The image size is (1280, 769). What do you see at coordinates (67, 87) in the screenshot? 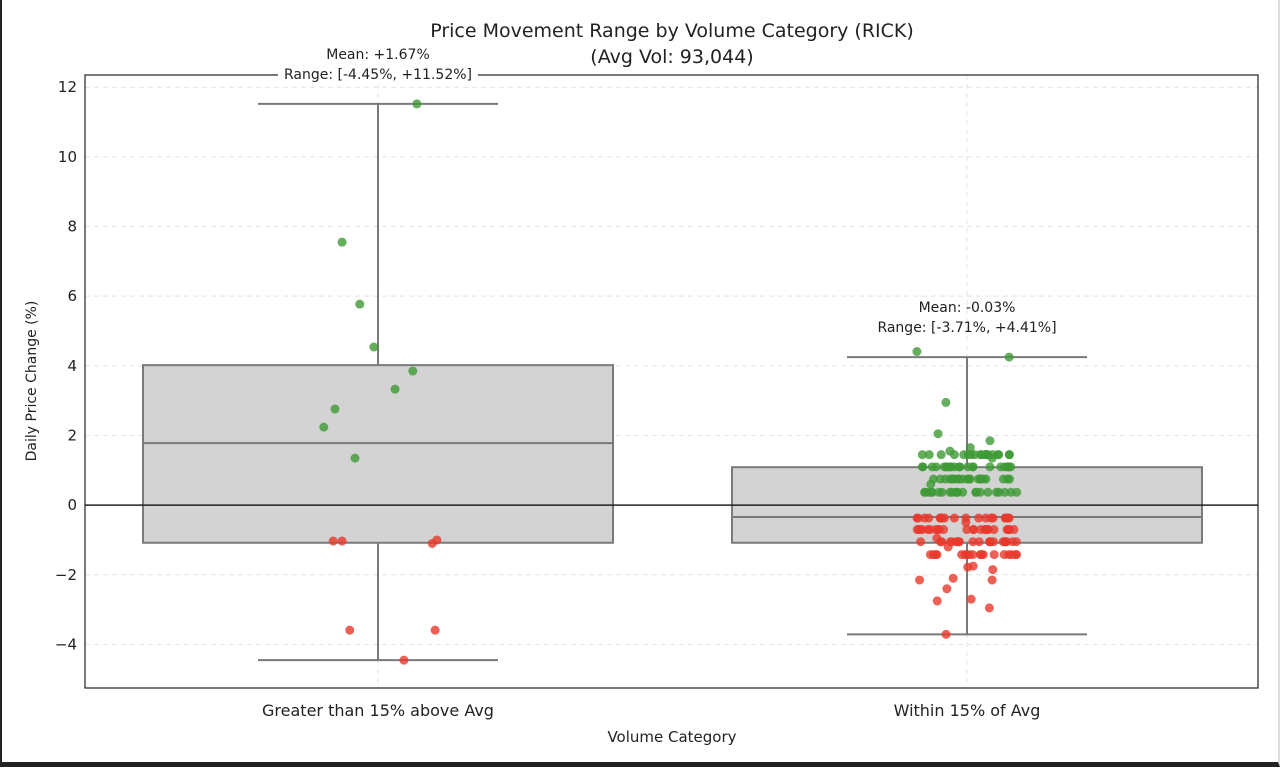
I see `y-tick-label: 12` at bounding box center [67, 87].